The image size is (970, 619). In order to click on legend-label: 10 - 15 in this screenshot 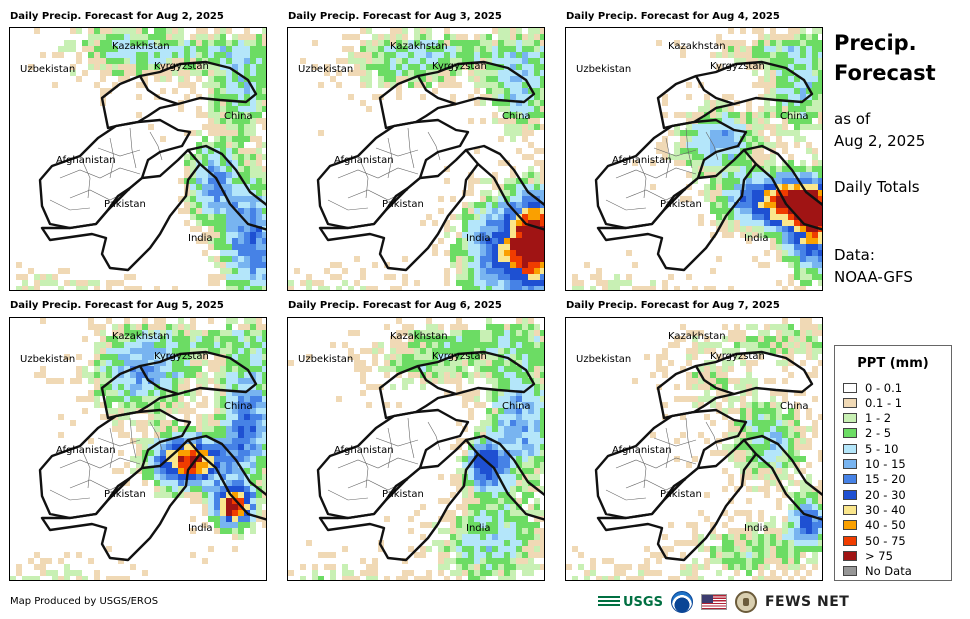, I will do `click(885, 464)`.